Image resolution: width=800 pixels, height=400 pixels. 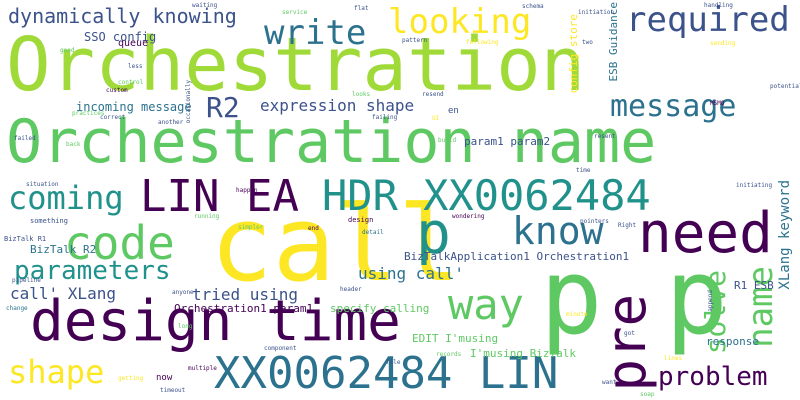 I want to click on cloud-word: specify calling, so click(x=380, y=308).